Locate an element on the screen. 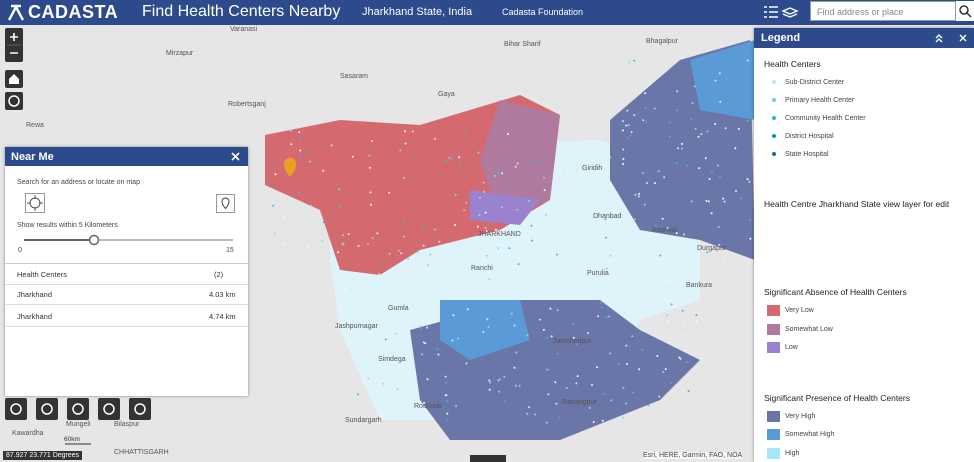 The image size is (974, 462). map-label: Jashpurnagar is located at coordinates (356, 326).